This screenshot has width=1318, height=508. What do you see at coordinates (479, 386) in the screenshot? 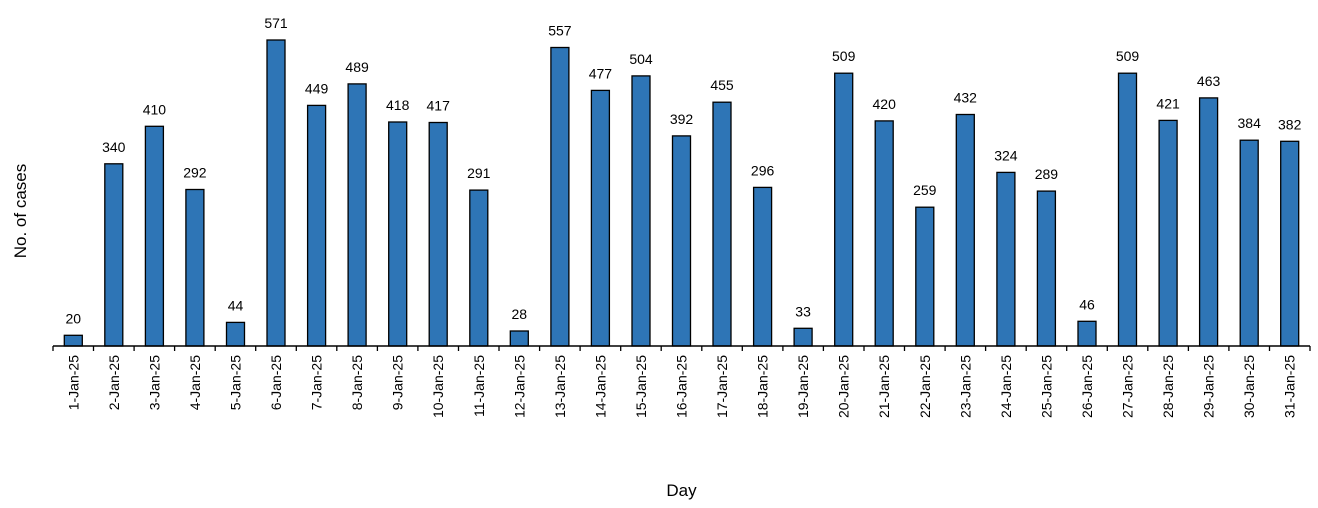
I see `tick-label-11-Jan-25: 11-Jan-25` at bounding box center [479, 386].